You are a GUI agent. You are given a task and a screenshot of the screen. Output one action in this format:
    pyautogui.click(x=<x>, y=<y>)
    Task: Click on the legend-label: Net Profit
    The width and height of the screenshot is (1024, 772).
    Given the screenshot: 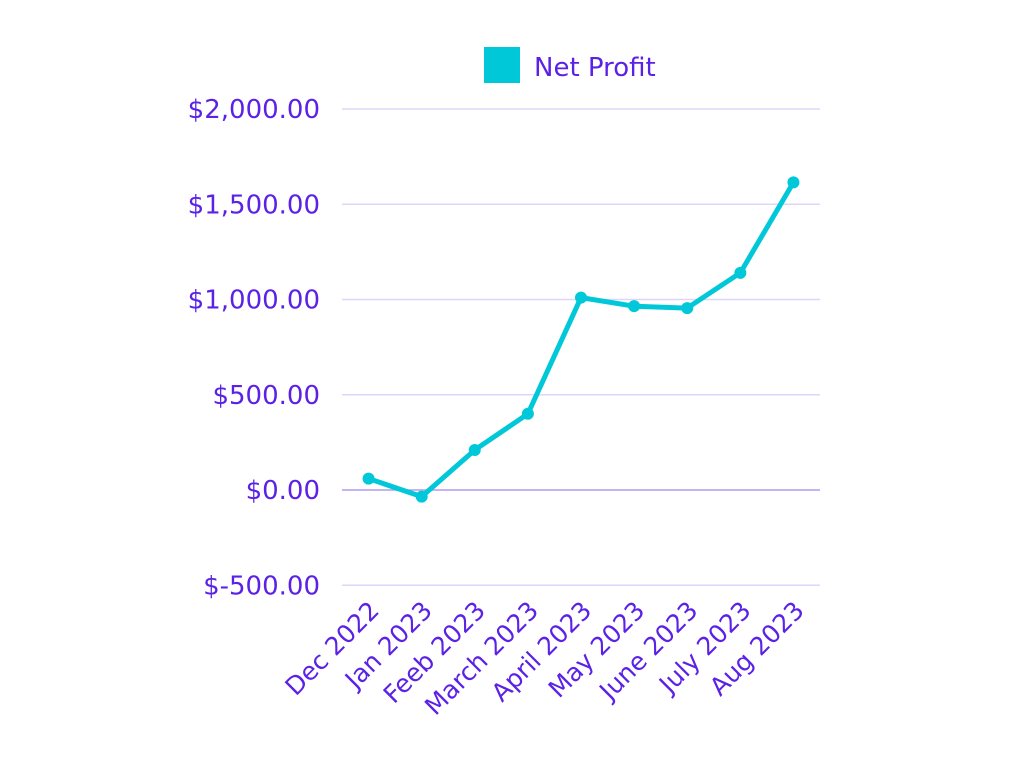 What is the action you would take?
    pyautogui.click(x=595, y=68)
    